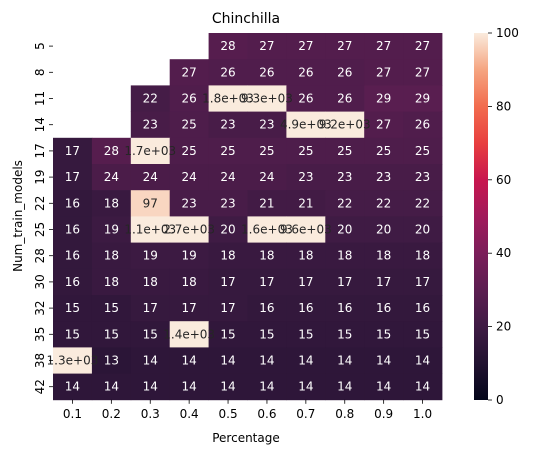 Image resolution: width=539 pixels, height=455 pixels. What do you see at coordinates (40, 124) in the screenshot?
I see `y-tick-label: 14` at bounding box center [40, 124].